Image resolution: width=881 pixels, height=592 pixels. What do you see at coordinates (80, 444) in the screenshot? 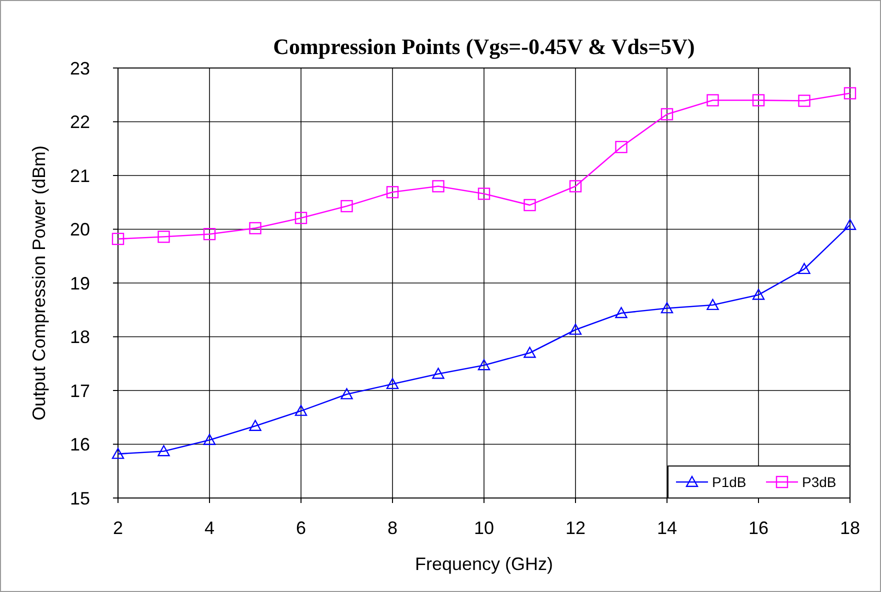
I see `y-tick-label: 16` at bounding box center [80, 444].